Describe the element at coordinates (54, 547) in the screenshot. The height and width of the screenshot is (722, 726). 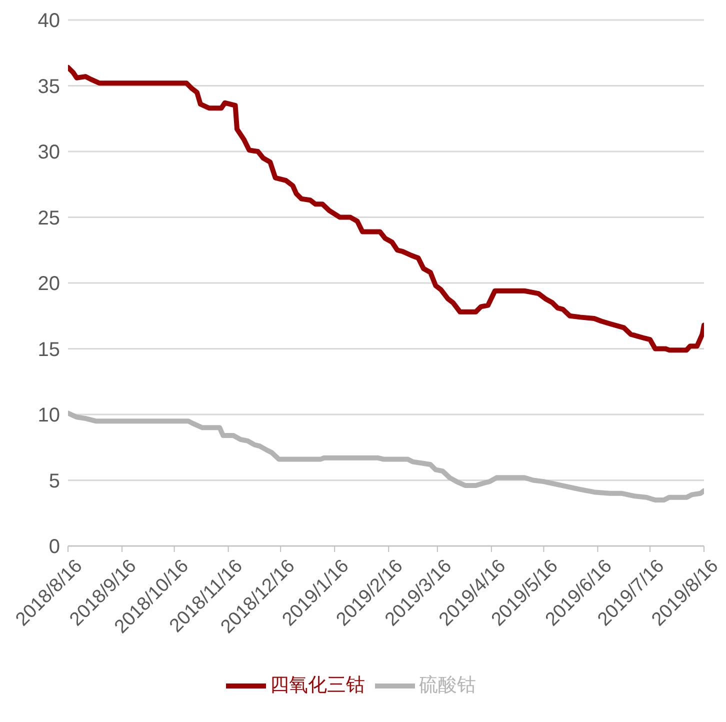
I see `y-tick-label: 0` at that location.